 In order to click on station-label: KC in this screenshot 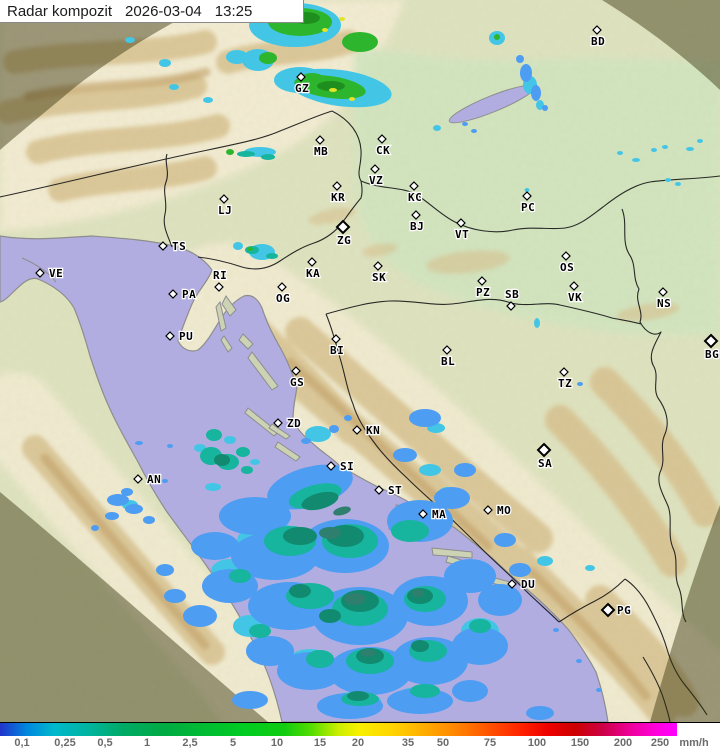, I will do `click(415, 197)`.